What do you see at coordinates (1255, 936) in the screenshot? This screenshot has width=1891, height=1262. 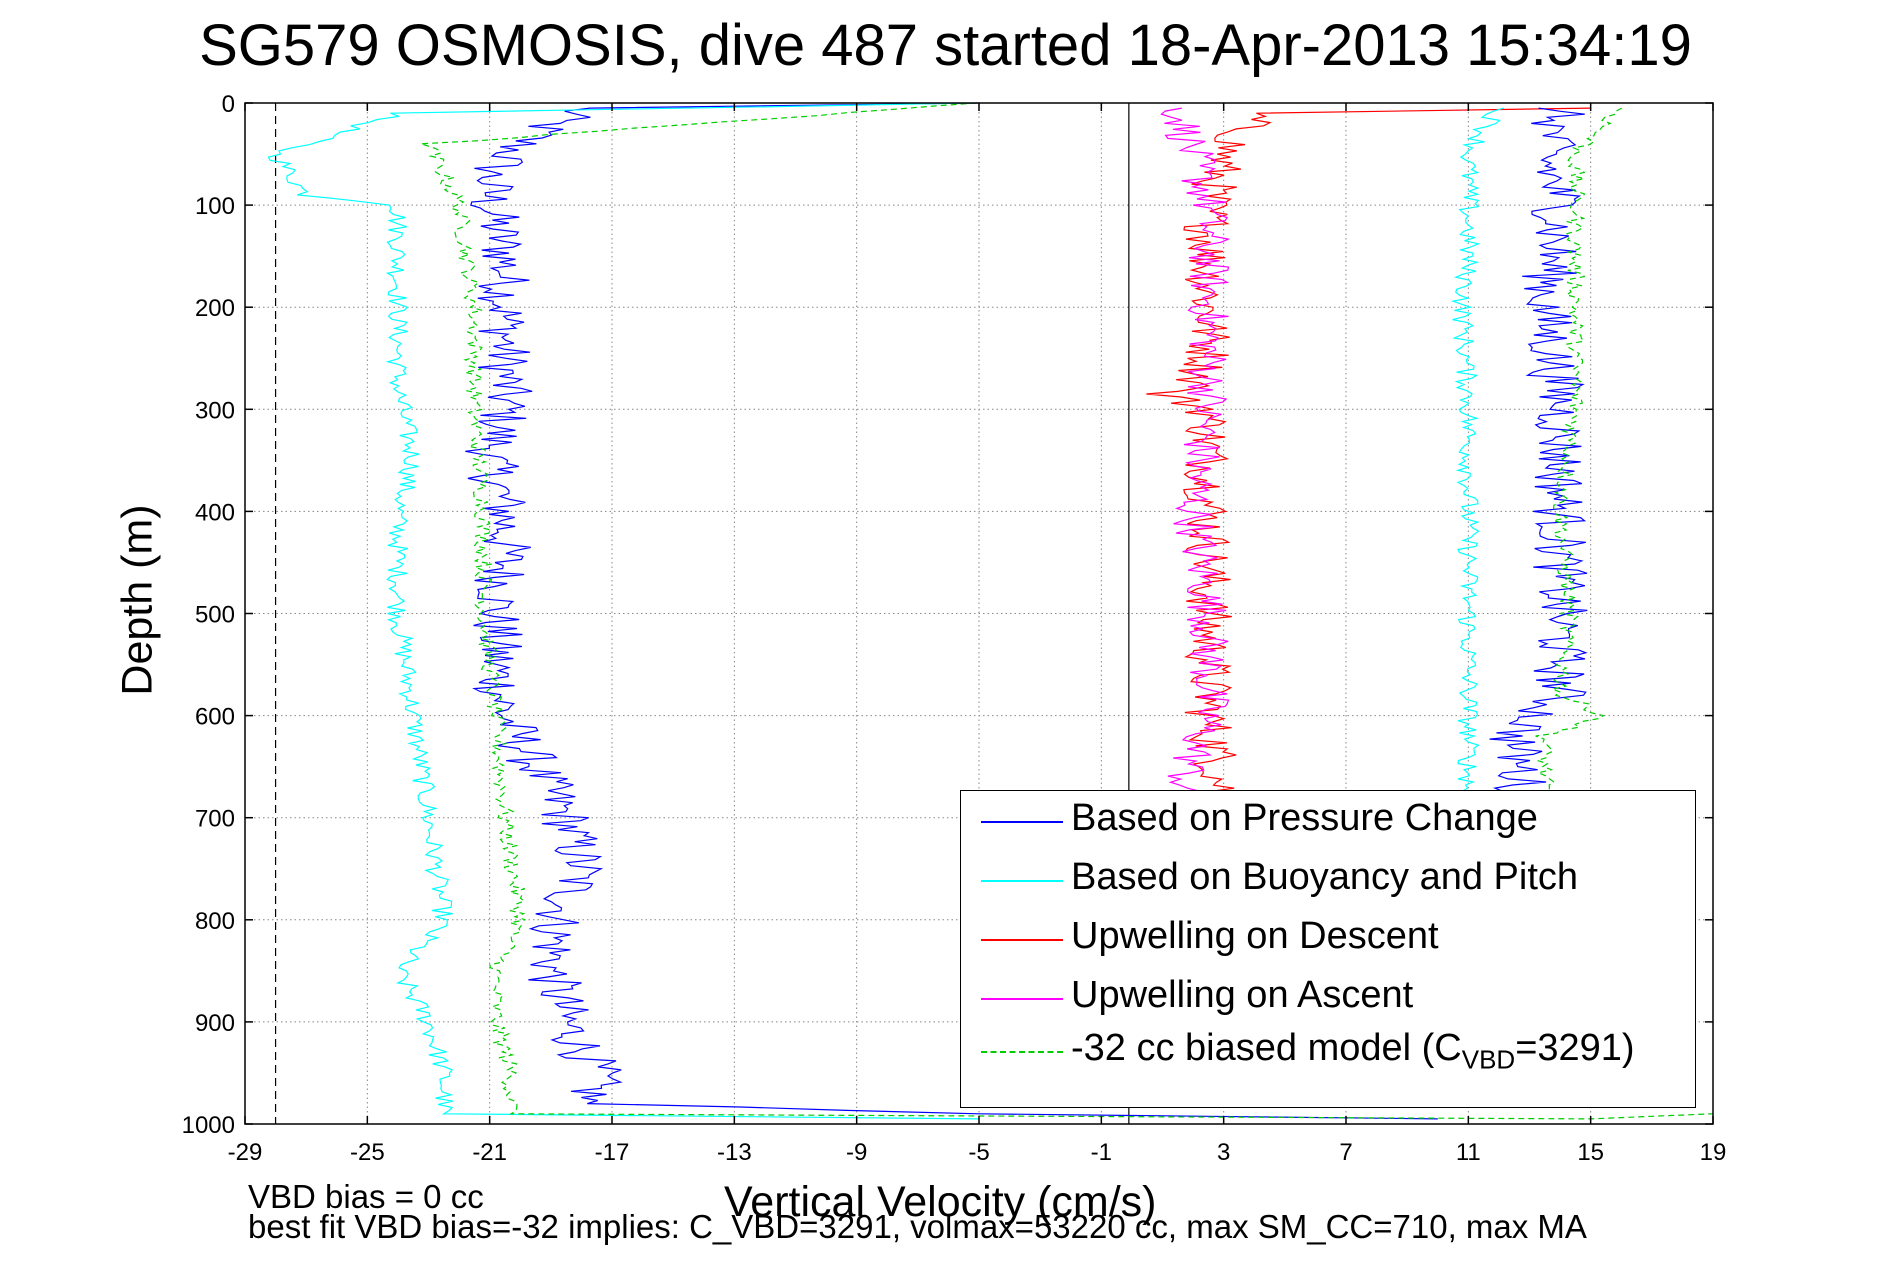 I see `legend-label: Upwelling on Descent` at bounding box center [1255, 936].